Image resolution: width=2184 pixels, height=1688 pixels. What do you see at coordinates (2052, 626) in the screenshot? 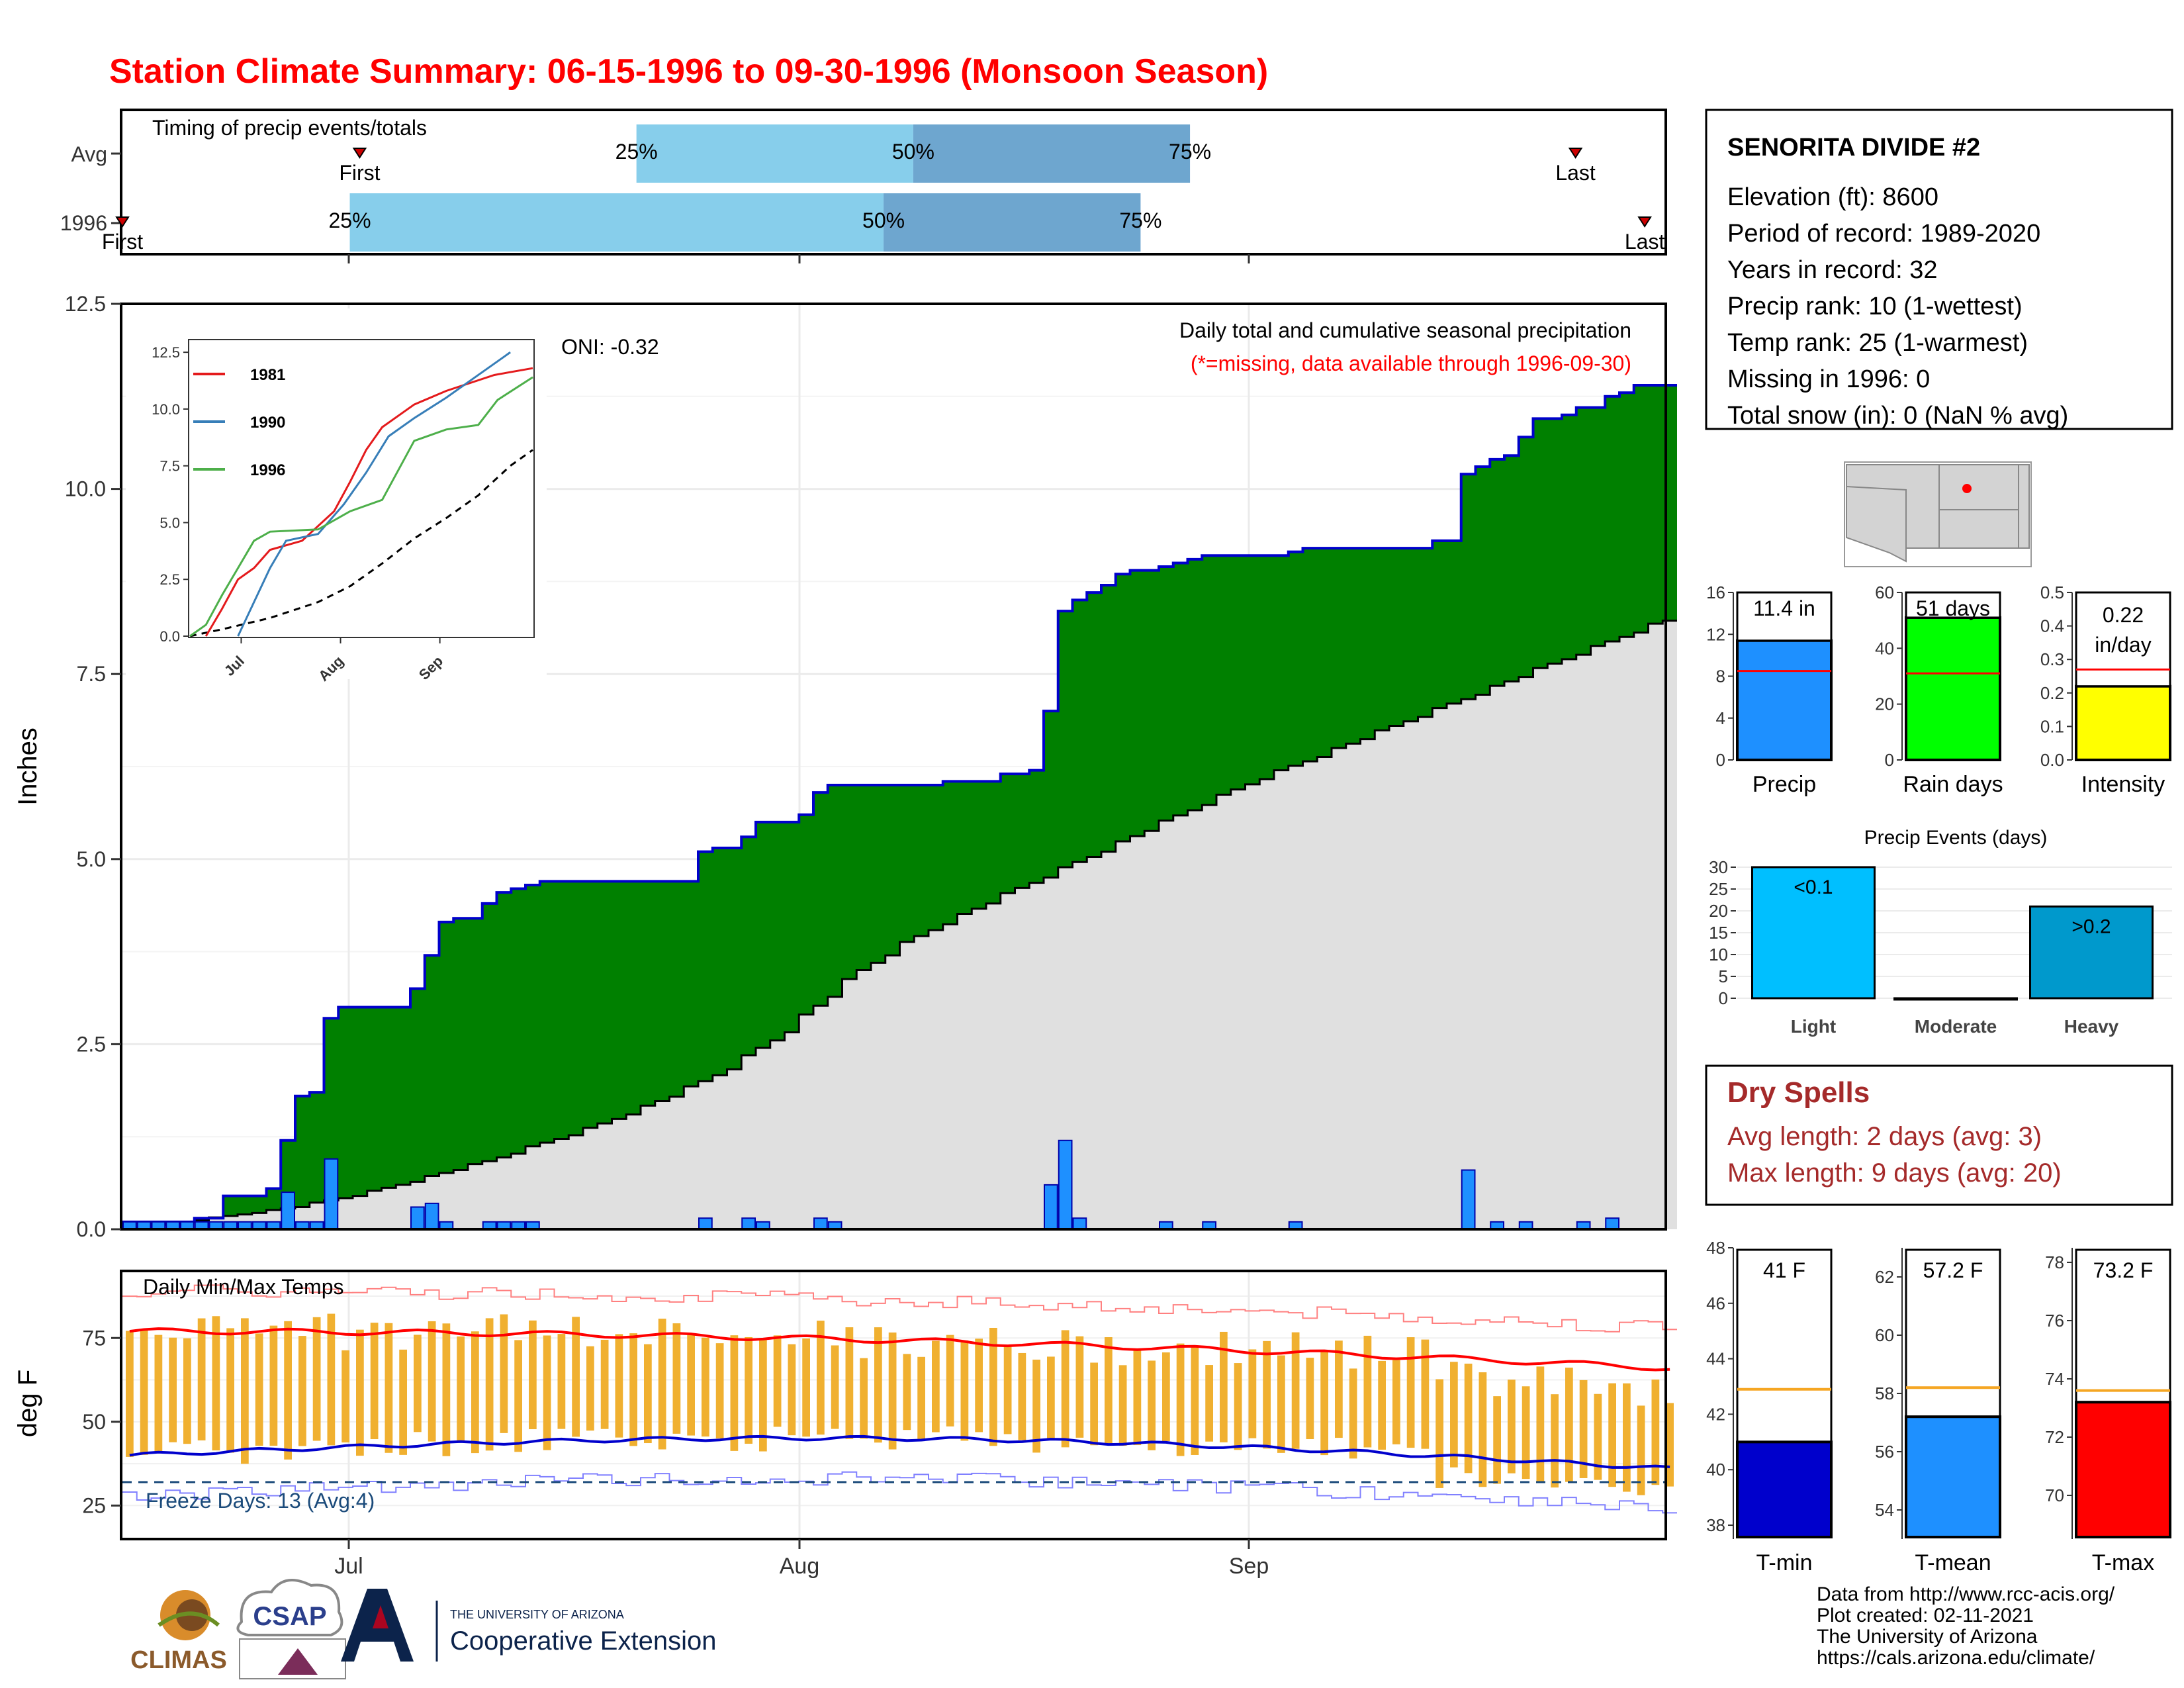
I see `summary-y-tick-label: 0.4` at bounding box center [2052, 626].